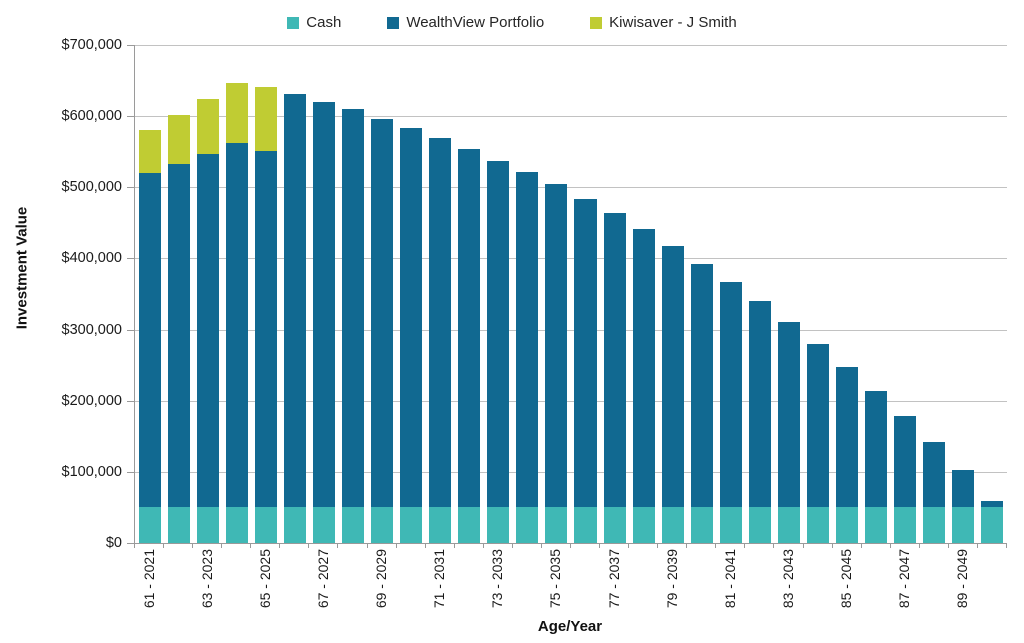 The image size is (1024, 643). What do you see at coordinates (729, 579) in the screenshot?
I see `x-axis-tick-label: 81 - 2041` at bounding box center [729, 579].